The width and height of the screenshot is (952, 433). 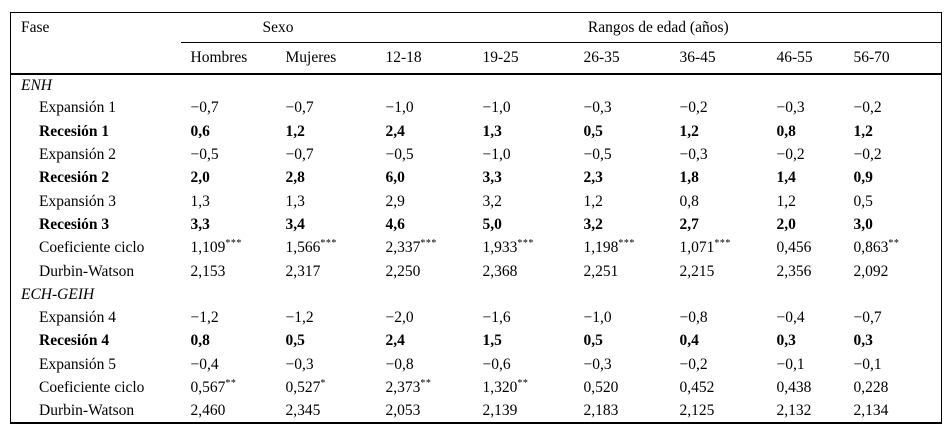 I want to click on data-cell: 1,8, so click(x=689, y=178).